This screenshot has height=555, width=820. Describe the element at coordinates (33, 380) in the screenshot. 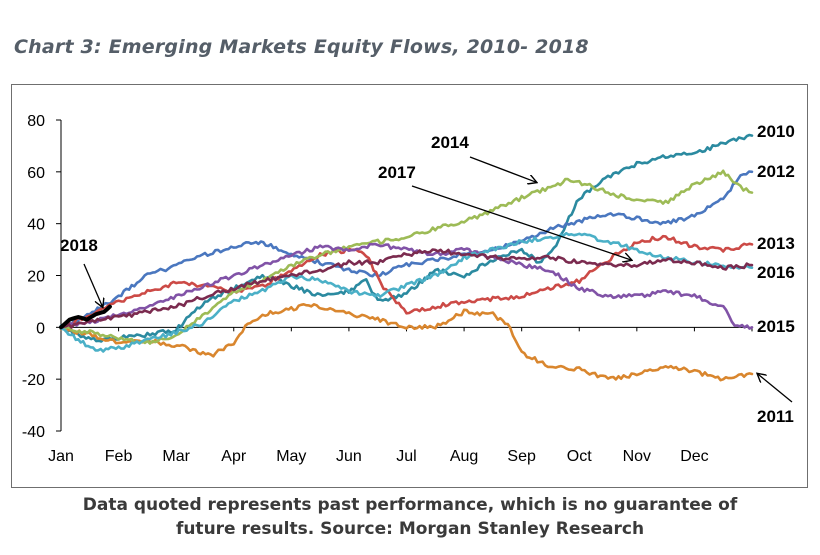

I see `y-tick-label: -20` at that location.